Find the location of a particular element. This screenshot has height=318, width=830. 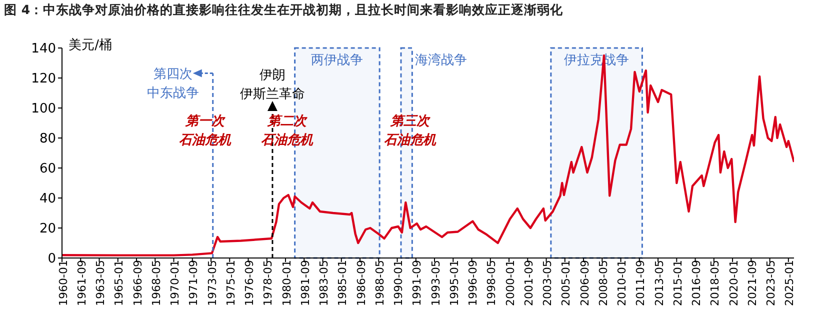

ref-line-label: 伊朗伊斯兰革命 is located at coordinates (272, 84).